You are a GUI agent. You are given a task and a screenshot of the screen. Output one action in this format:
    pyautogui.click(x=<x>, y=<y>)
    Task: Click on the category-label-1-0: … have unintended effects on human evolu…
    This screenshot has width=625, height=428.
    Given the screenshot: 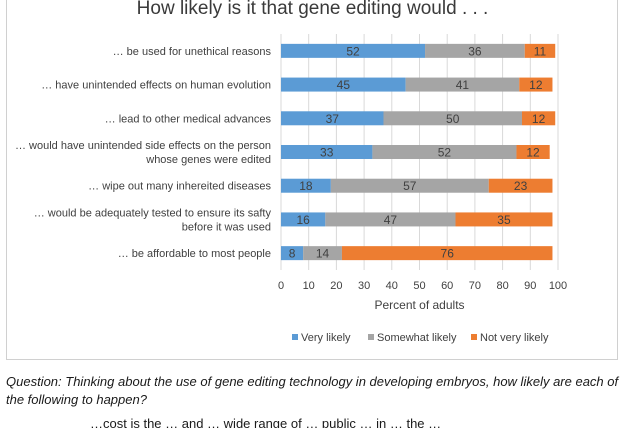 What is the action you would take?
    pyautogui.click(x=156, y=86)
    